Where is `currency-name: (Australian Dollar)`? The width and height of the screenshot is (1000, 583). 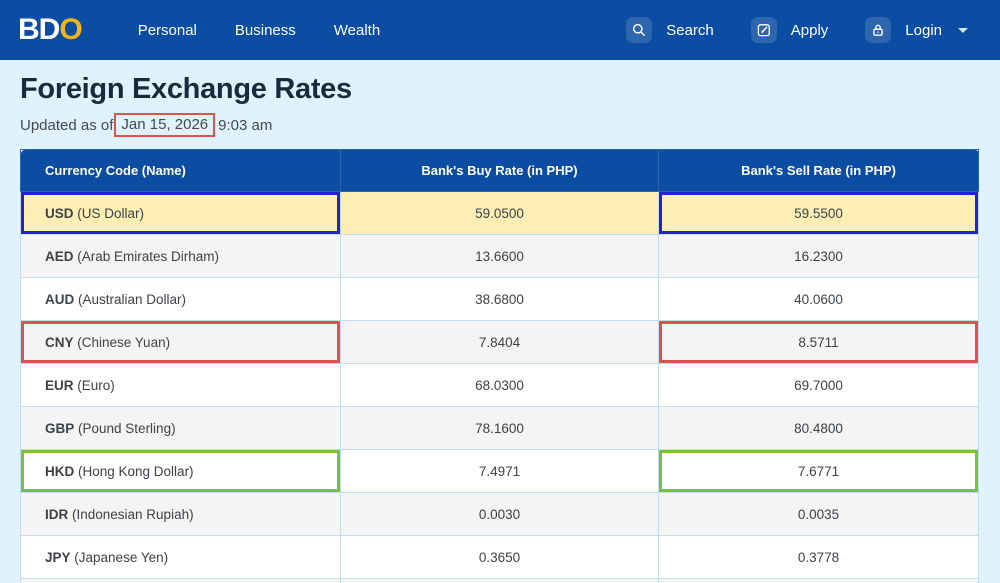
currency-name: (Australian Dollar) is located at coordinates (130, 299).